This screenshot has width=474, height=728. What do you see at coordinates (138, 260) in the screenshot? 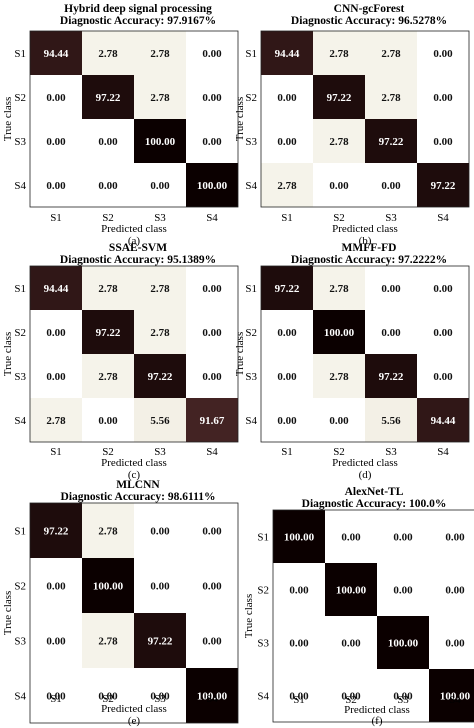
I see `panel-accuracy-subtitle: Diagnostic Accuracy: 95.1389%` at bounding box center [138, 260].